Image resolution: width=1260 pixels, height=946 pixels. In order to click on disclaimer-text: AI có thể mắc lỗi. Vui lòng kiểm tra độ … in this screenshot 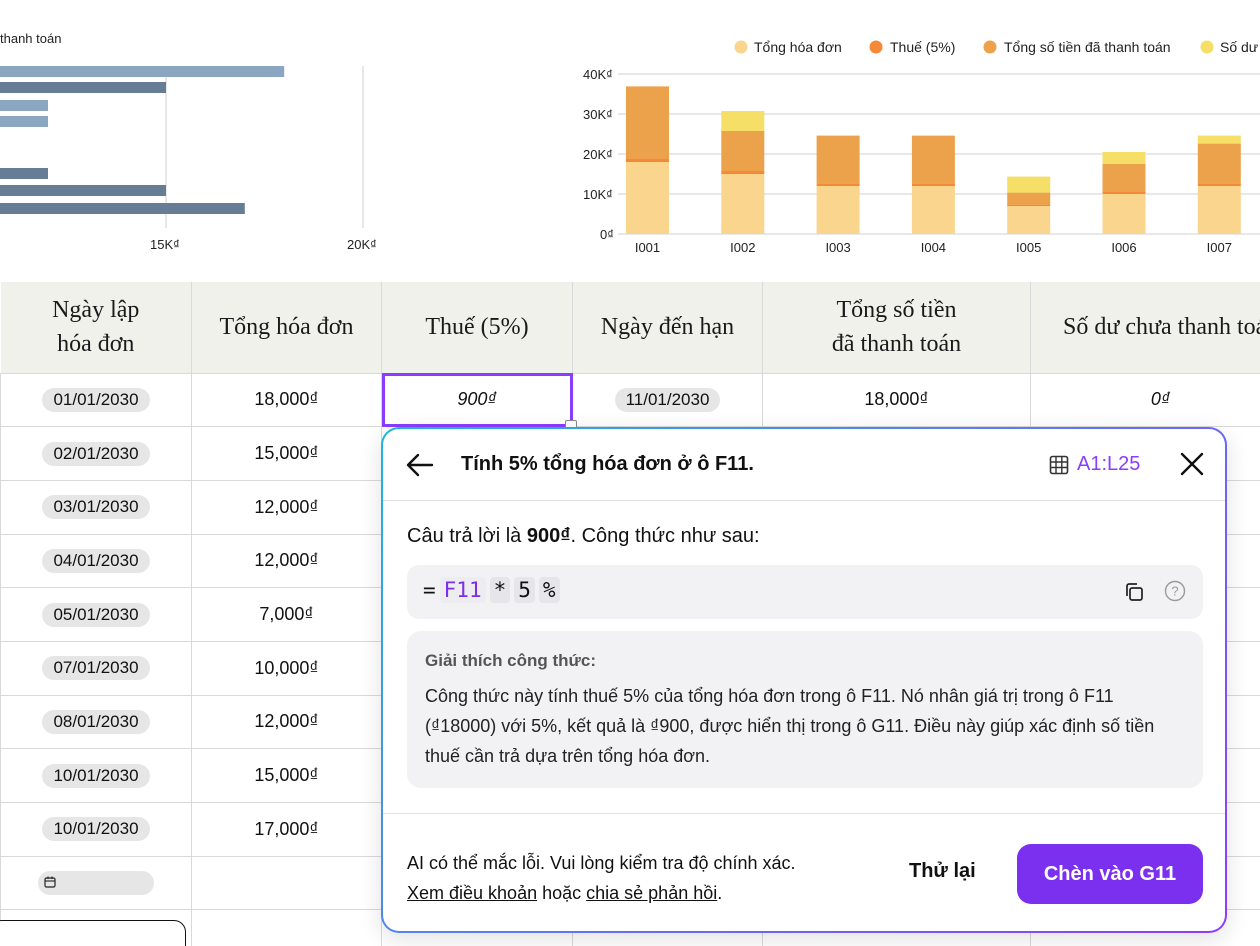, I will do `click(601, 863)`.